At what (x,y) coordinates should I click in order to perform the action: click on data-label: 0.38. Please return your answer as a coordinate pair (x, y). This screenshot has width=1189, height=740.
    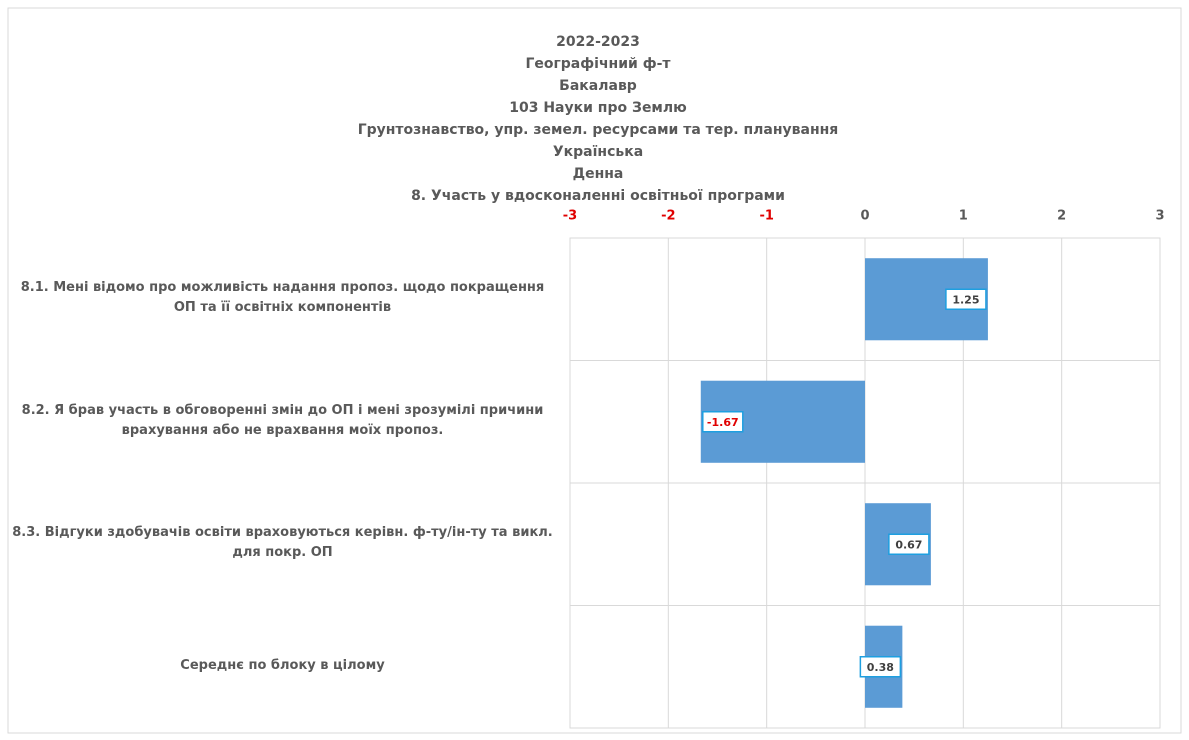
    Looking at the image, I should click on (880, 667).